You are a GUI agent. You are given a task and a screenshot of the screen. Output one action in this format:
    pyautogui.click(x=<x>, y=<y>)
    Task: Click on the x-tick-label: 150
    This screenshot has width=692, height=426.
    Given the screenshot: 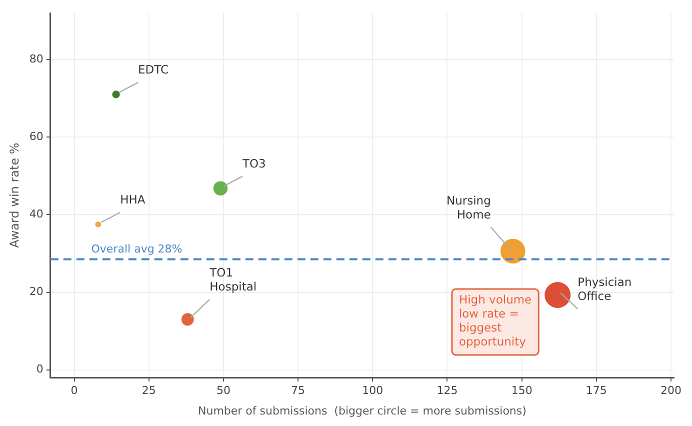 What is the action you would take?
    pyautogui.click(x=521, y=391)
    